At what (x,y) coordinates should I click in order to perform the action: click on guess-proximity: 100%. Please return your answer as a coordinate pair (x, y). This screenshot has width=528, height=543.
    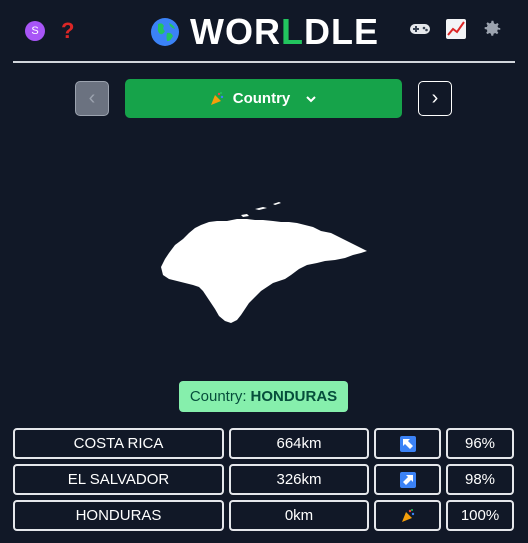
    Looking at the image, I should click on (480, 515).